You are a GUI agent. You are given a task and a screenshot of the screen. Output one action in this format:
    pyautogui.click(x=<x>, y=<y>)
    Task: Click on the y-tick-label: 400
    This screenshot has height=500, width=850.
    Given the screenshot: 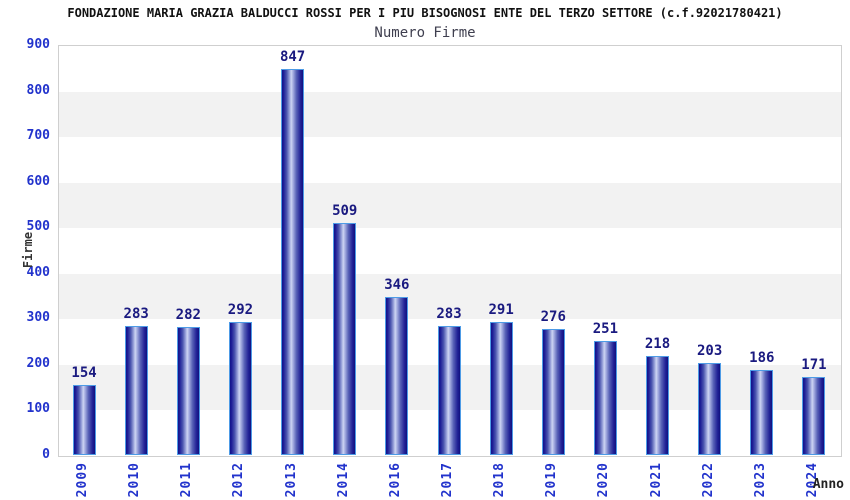 What is the action you would take?
    pyautogui.click(x=38, y=272)
    